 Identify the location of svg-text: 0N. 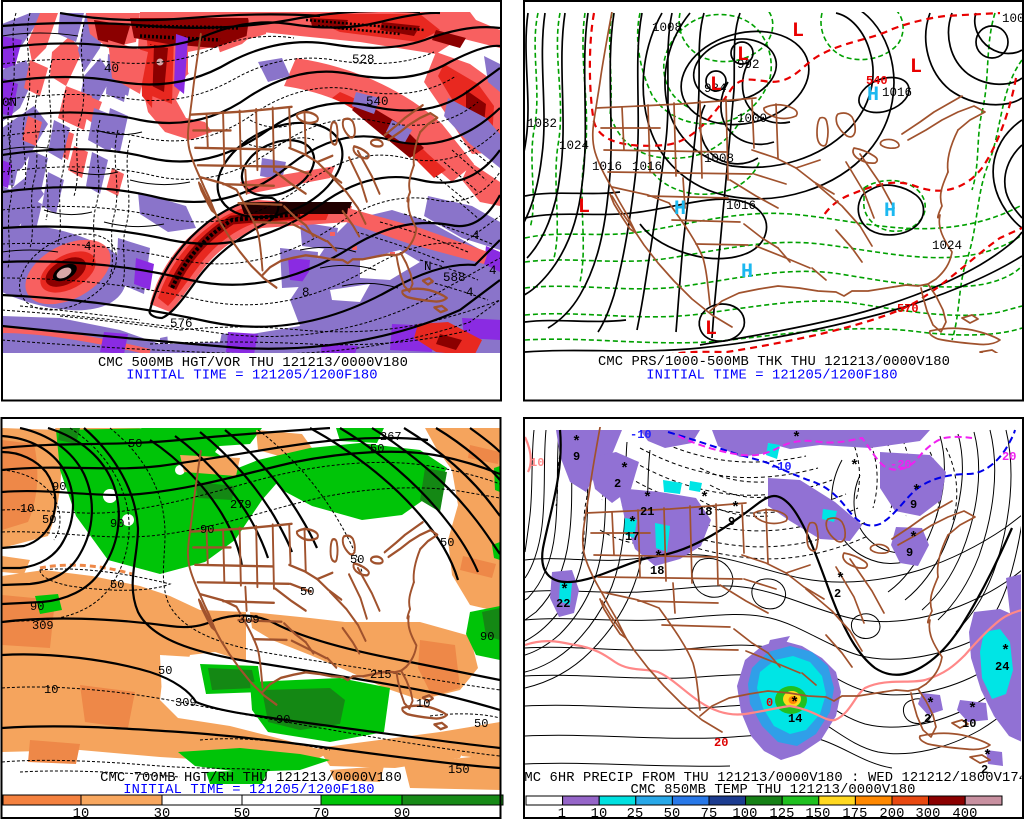
(9, 103).